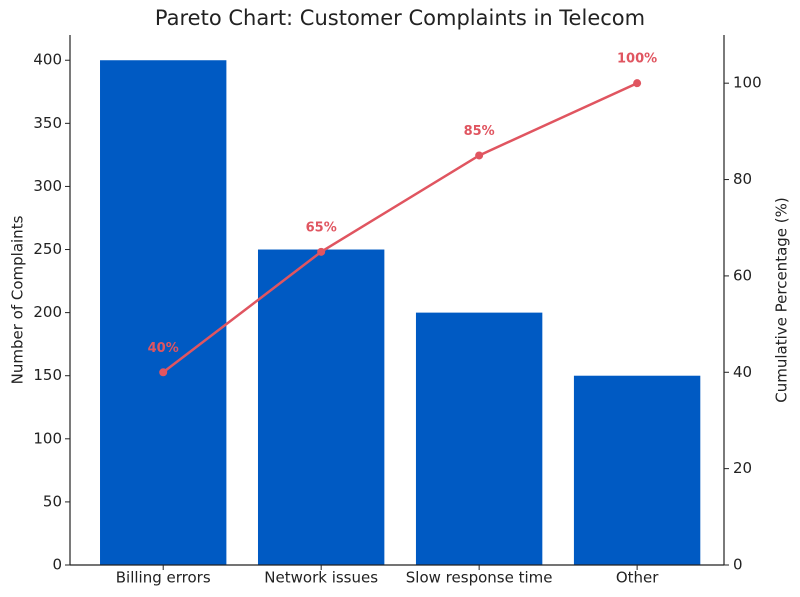 This screenshot has height=597, width=800. I want to click on x-tick-label: Network issues, so click(321, 578).